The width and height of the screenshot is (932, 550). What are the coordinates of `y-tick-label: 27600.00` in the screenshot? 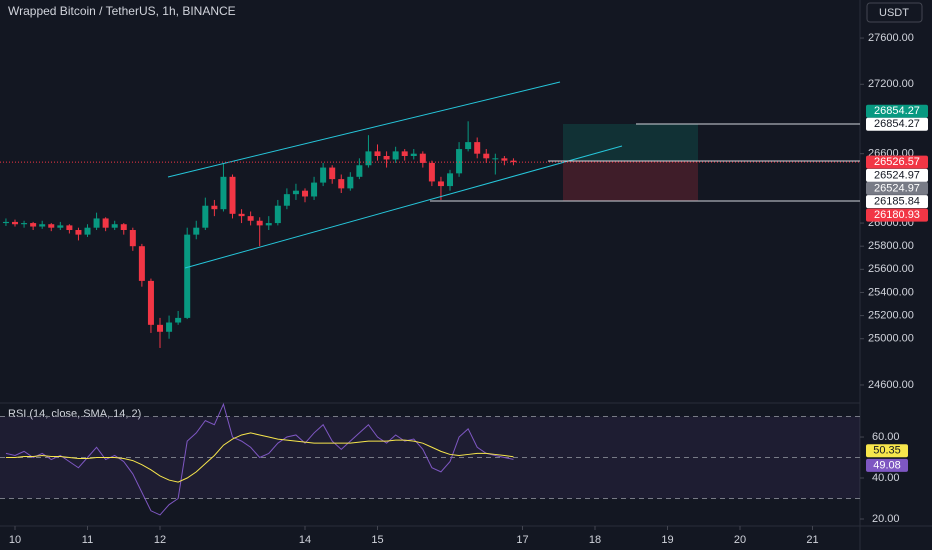 It's located at (891, 38).